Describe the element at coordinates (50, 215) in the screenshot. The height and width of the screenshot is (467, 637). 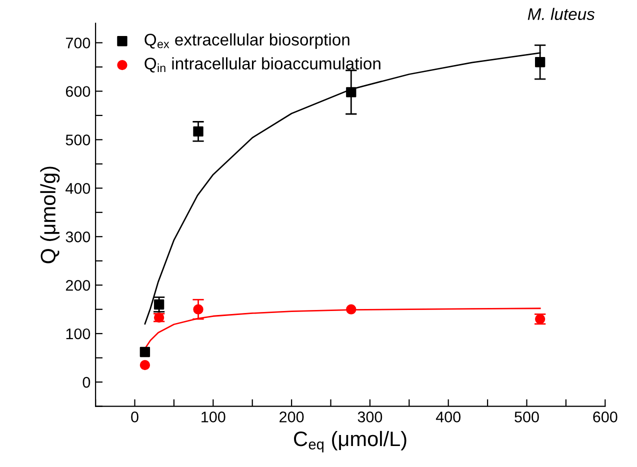
I see `y-axis-title: Q (μmol/g)` at that location.